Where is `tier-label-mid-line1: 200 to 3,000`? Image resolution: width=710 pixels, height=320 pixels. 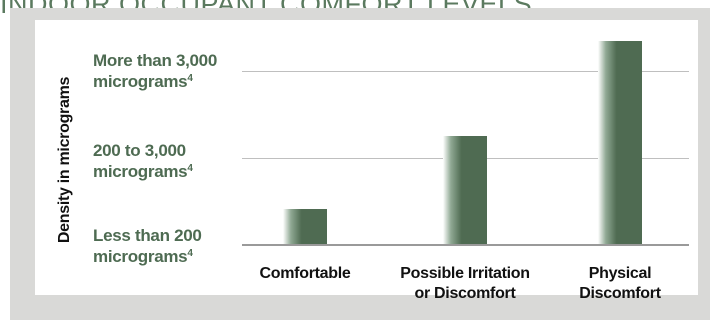
tier-label-mid-line1: 200 to 3,000 is located at coordinates (139, 150).